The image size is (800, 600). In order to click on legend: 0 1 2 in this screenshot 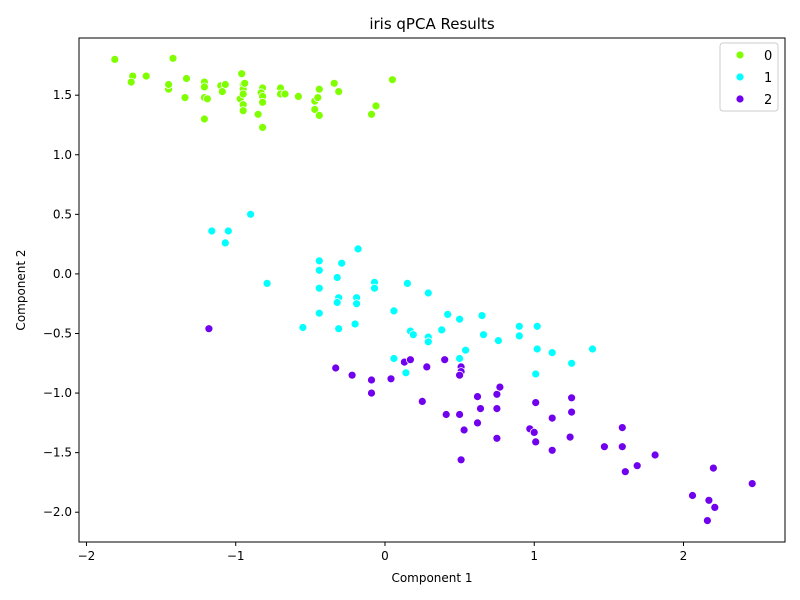, I will do `click(749, 77)`.